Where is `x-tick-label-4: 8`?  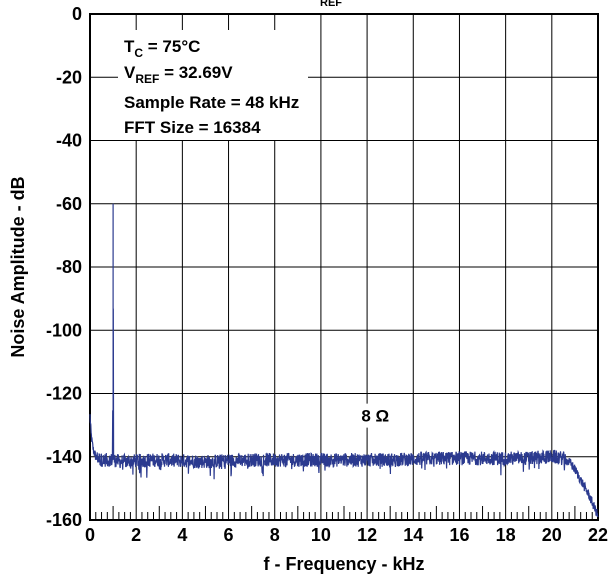 x-tick-label-4: 8 is located at coordinates (275, 535).